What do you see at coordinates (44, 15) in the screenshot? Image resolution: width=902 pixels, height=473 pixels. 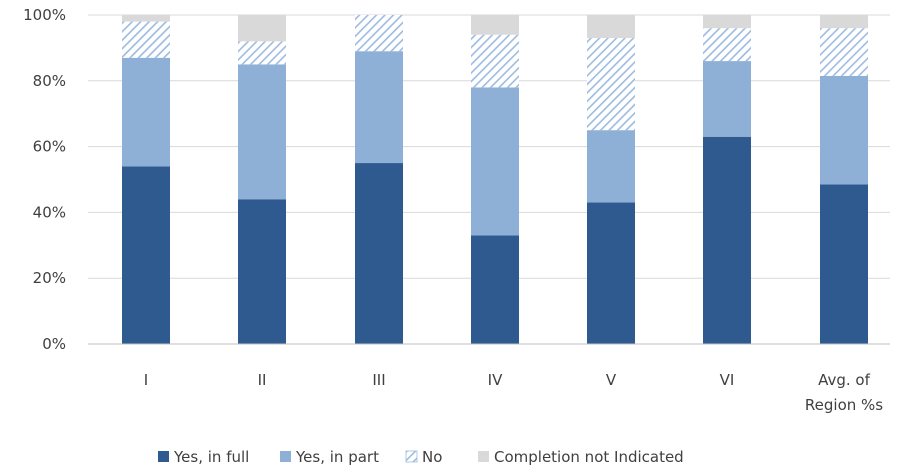 I see `y-tick-label: 100%` at bounding box center [44, 15].